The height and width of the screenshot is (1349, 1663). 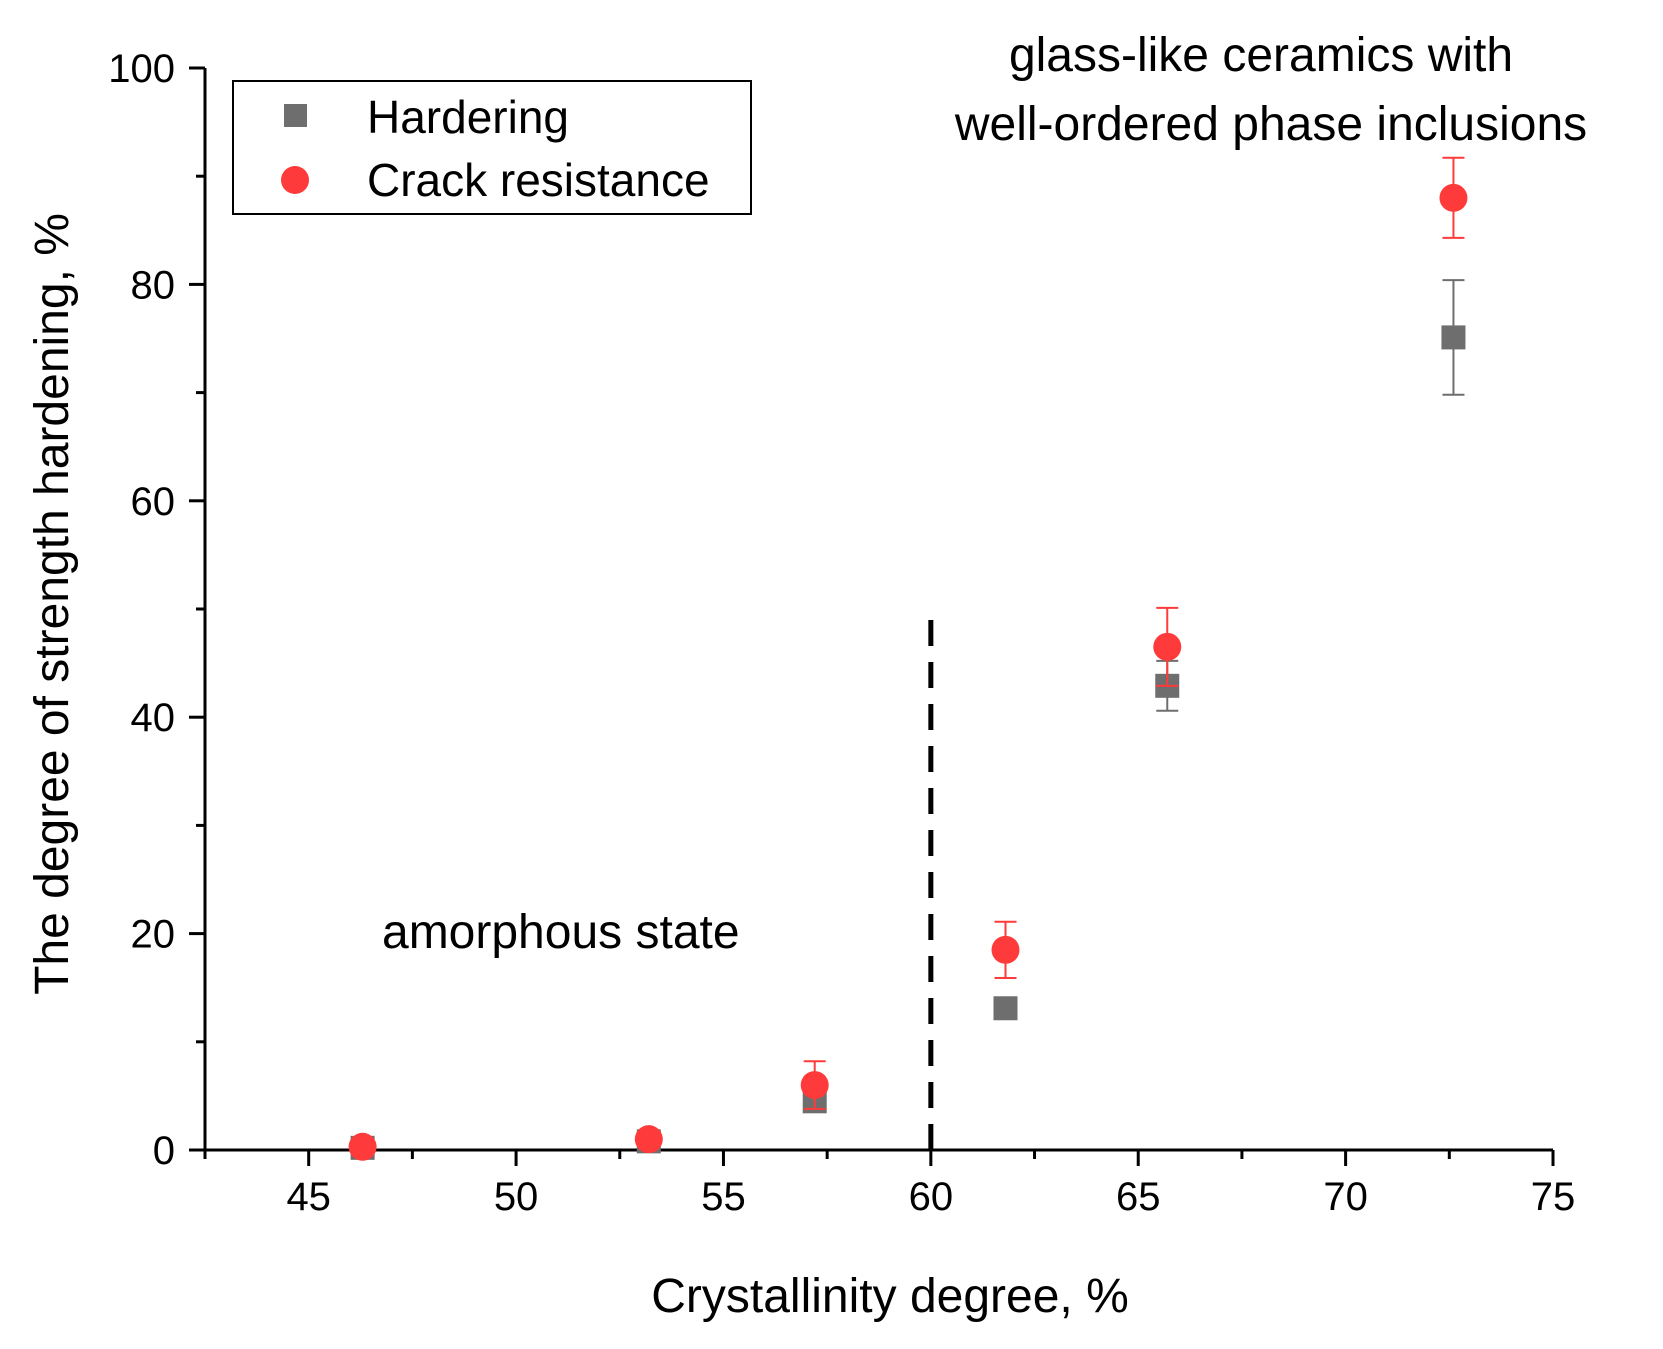 What do you see at coordinates (931, 1197) in the screenshot?
I see `x-tick-label: 60` at bounding box center [931, 1197].